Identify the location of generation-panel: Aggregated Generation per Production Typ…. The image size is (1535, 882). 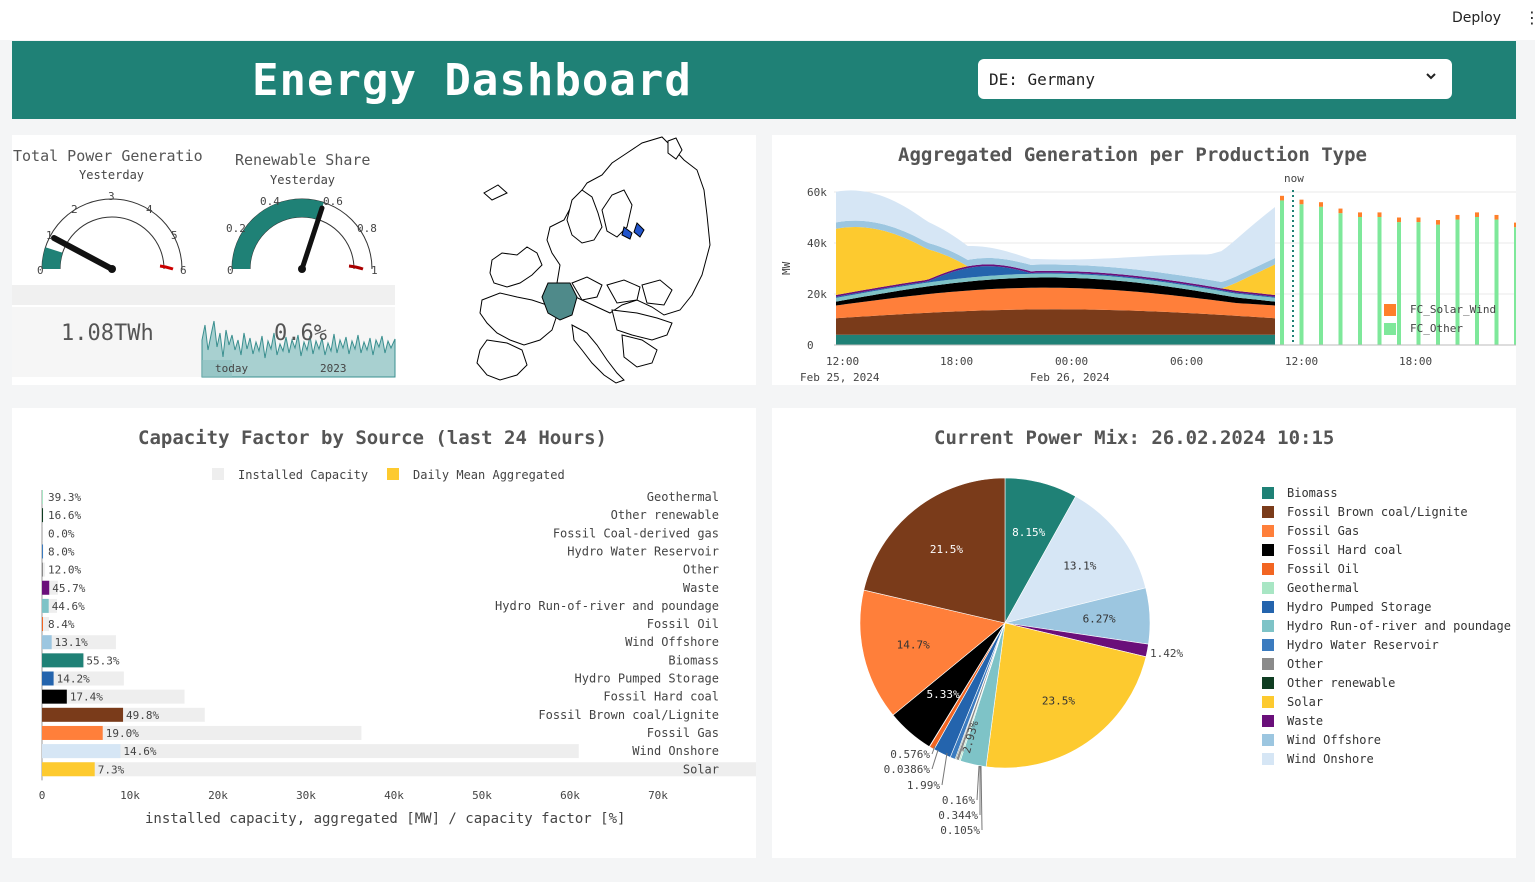
(1144, 260).